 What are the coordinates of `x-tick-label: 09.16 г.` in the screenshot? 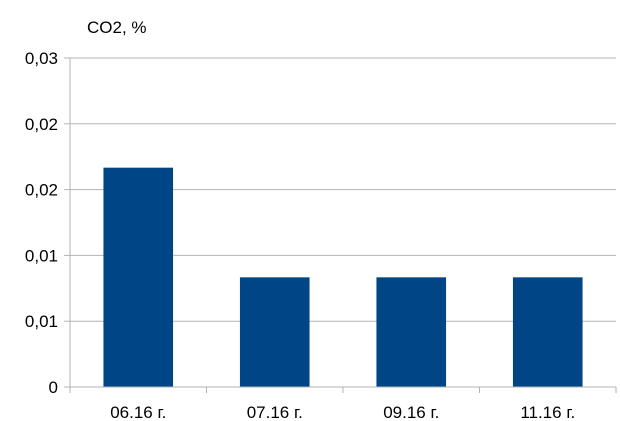 It's located at (411, 412).